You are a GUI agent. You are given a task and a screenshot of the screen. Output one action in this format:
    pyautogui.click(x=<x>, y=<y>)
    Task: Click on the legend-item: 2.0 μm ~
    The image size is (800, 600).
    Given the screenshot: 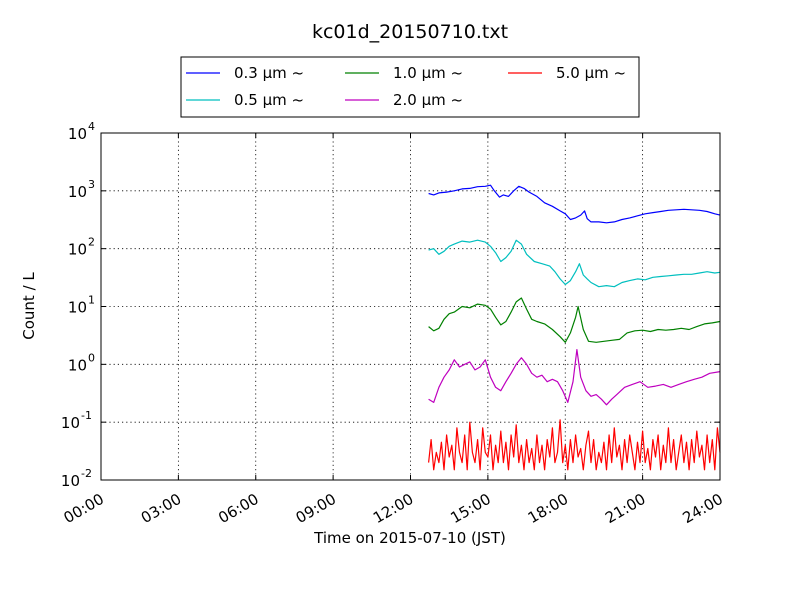 What is the action you would take?
    pyautogui.click(x=404, y=100)
    